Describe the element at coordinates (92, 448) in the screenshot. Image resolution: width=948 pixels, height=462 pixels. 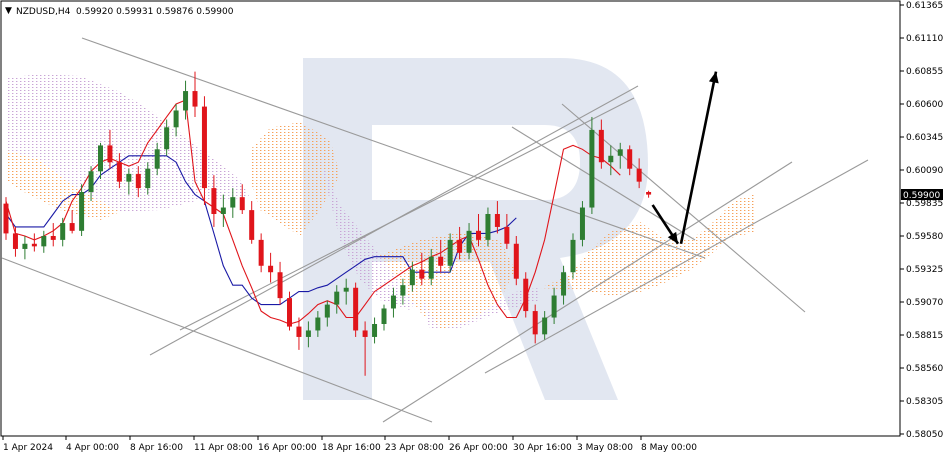
I see `time-tick-label: 4 Apr 00:00` at that location.